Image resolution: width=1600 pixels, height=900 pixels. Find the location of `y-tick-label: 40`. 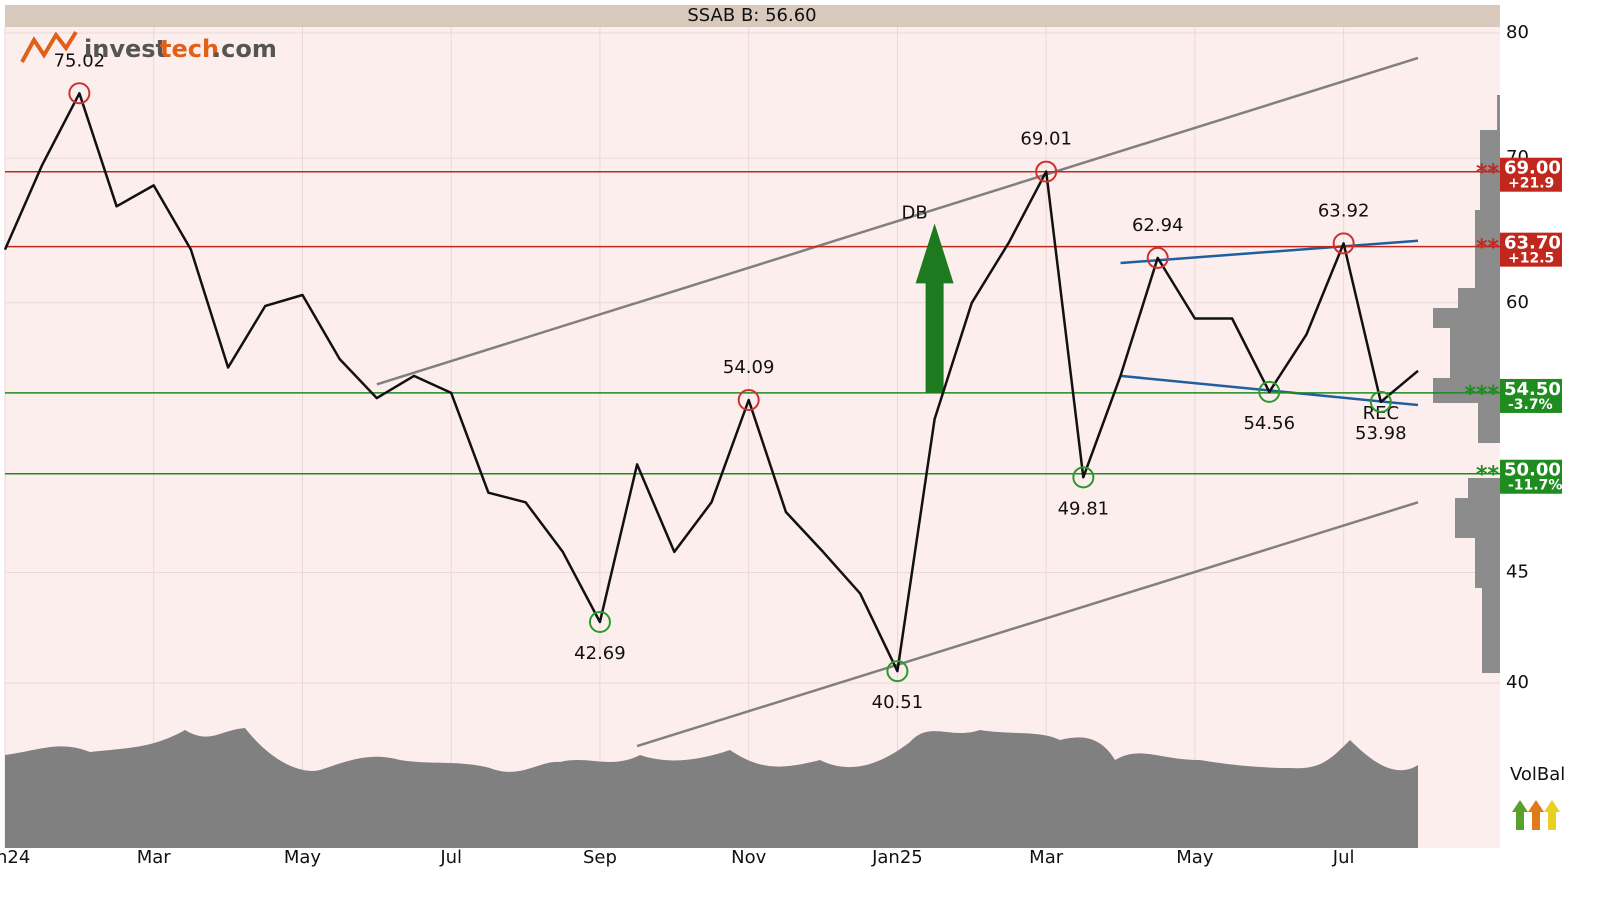

y-tick-label: 40 is located at coordinates (1517, 682).